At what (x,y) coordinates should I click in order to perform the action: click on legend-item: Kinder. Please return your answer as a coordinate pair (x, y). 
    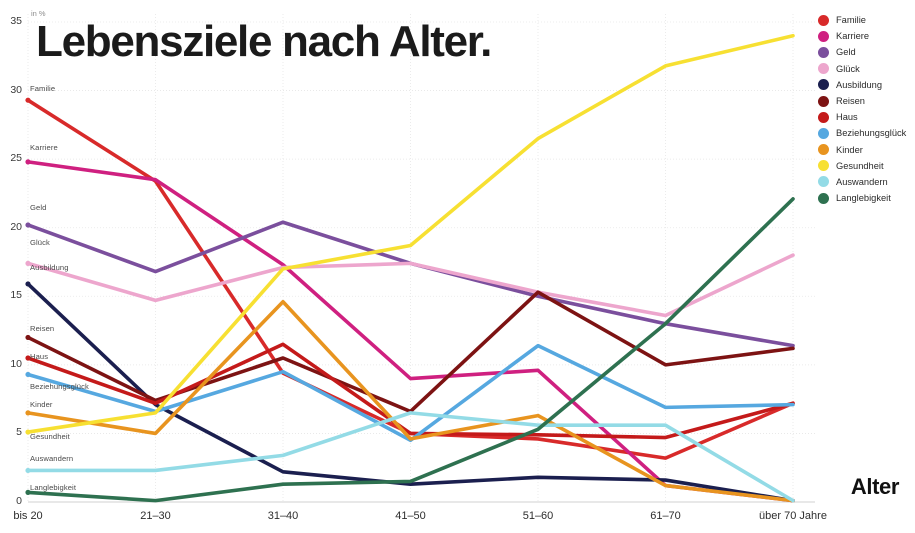
    Looking at the image, I should click on (862, 150).